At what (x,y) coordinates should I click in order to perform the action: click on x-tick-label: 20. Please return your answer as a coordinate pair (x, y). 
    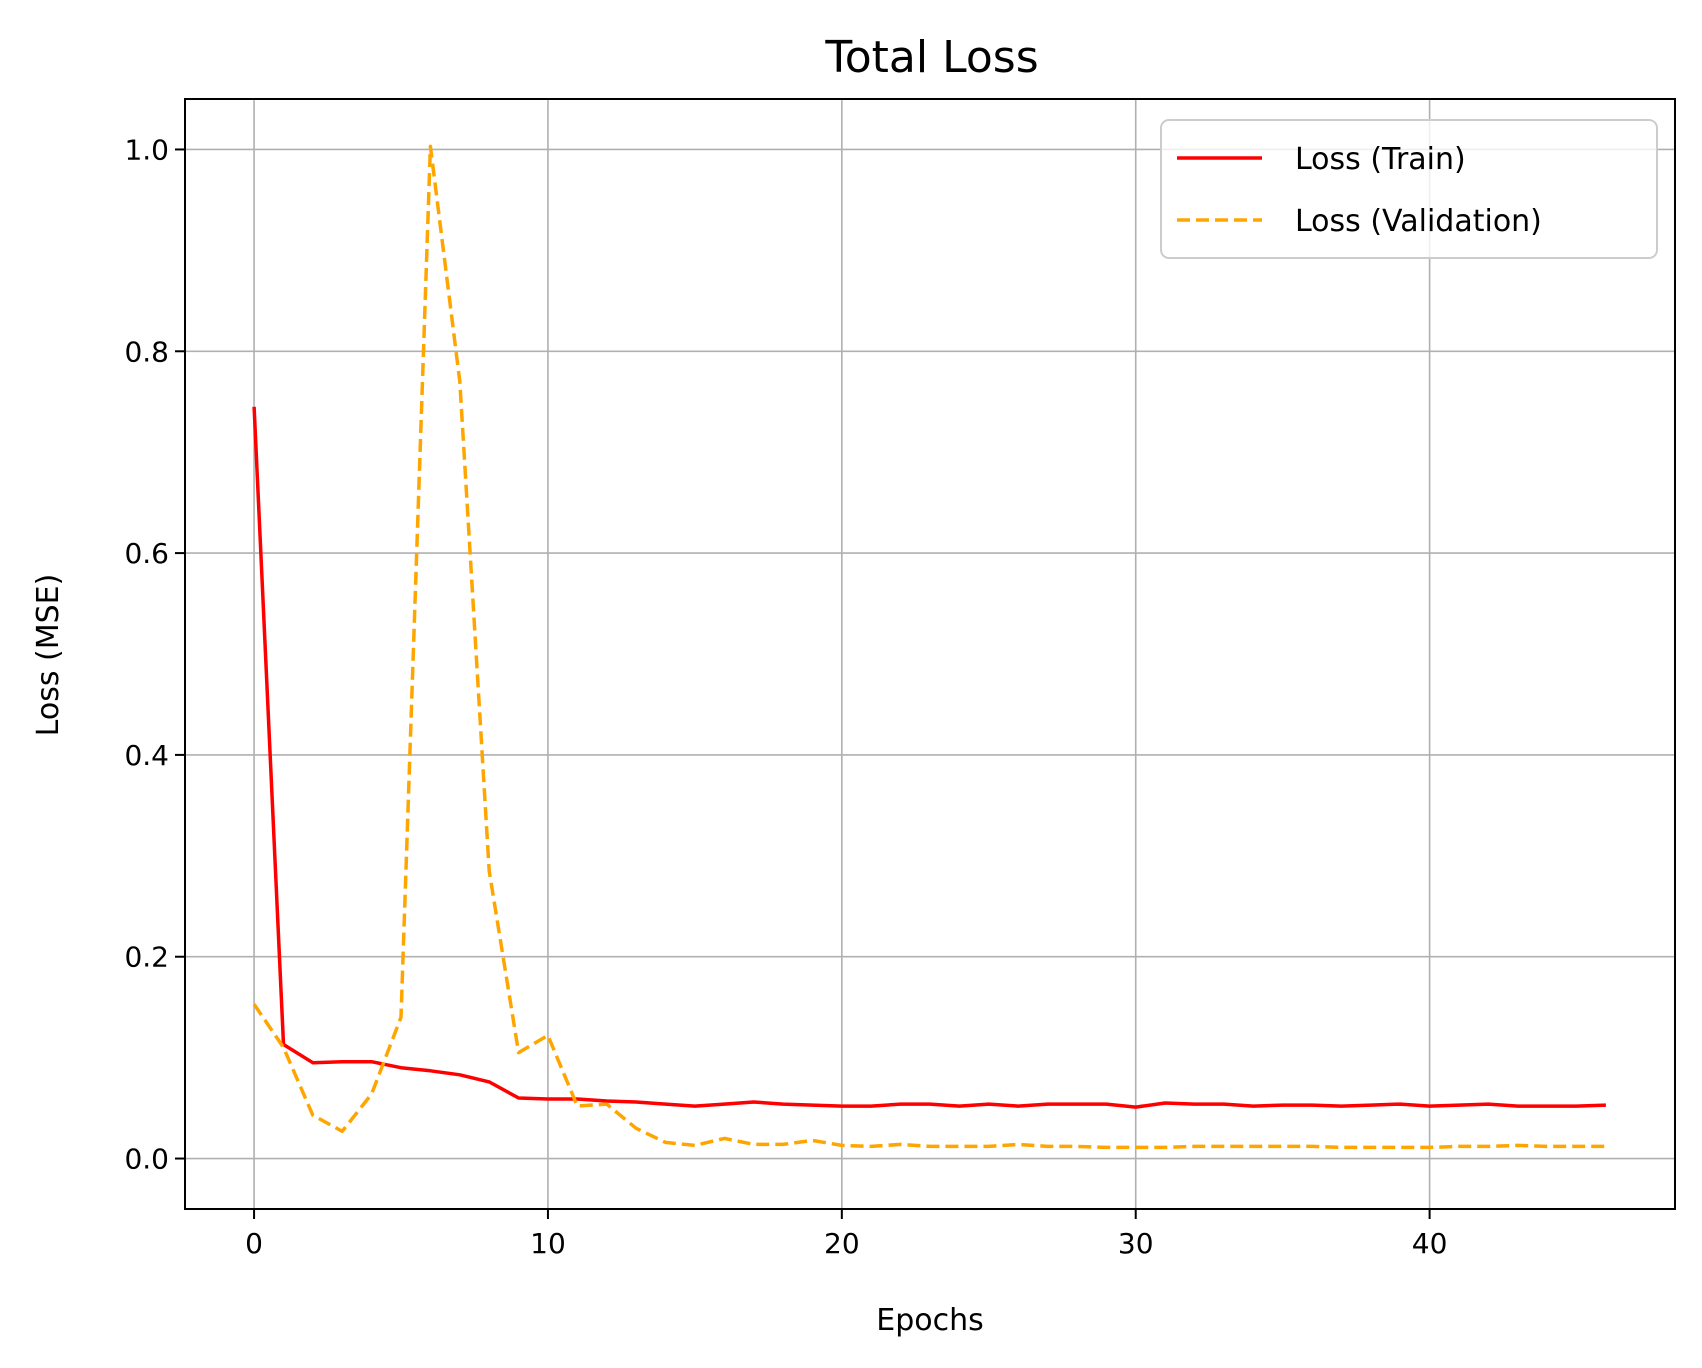
    Looking at the image, I should click on (842, 1243).